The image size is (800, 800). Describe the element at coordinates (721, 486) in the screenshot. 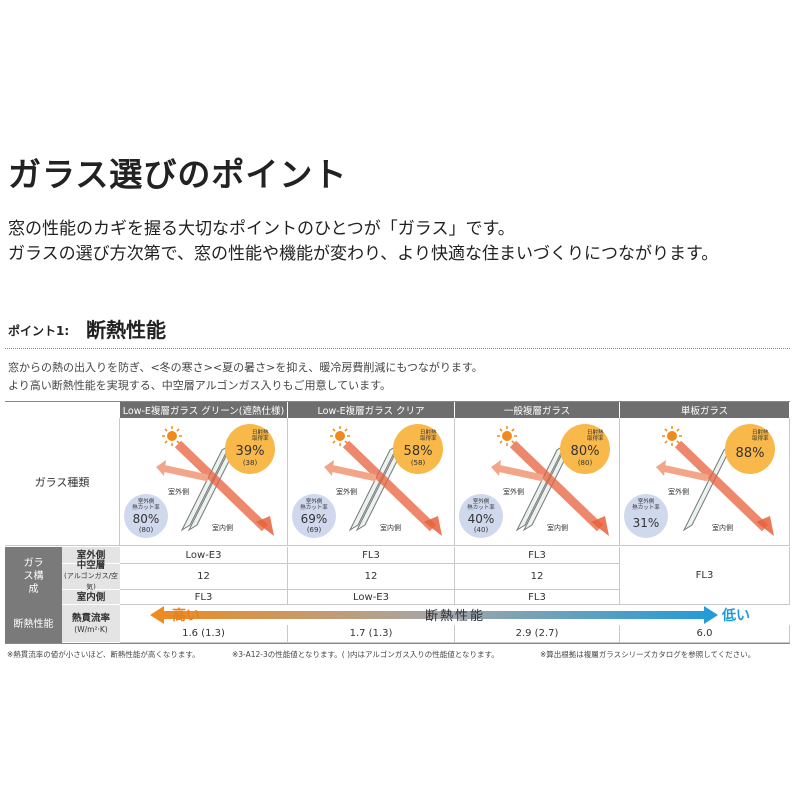

I see `sun-arrow` at that location.